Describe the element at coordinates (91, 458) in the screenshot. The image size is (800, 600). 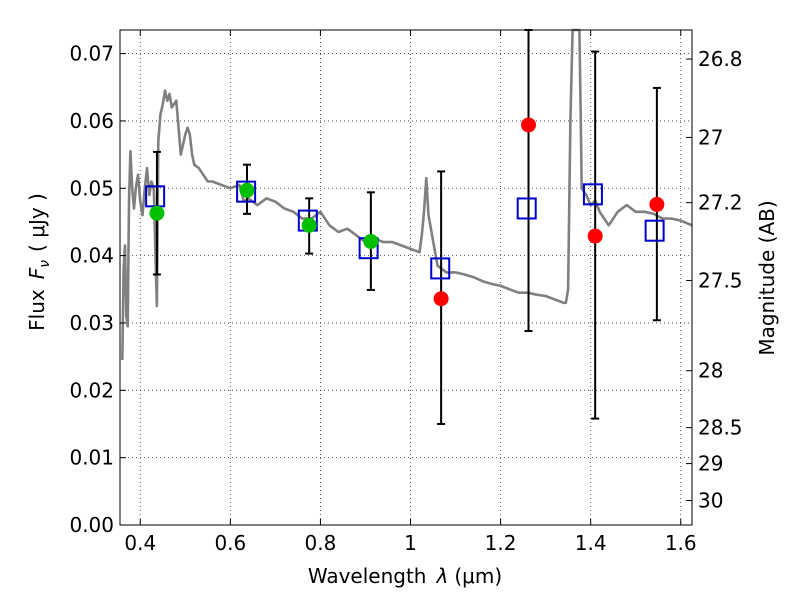
I see `y-tick-label: 0.01` at that location.